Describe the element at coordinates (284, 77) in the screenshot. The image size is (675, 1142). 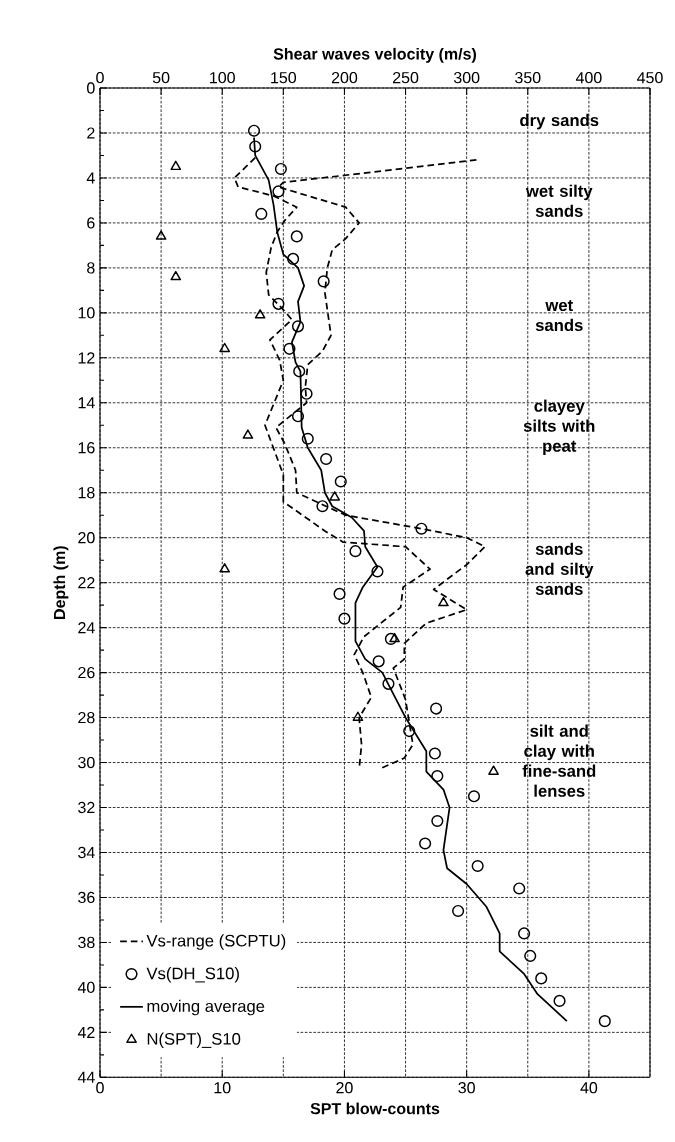
I see `x2-tick-label: 150` at that location.